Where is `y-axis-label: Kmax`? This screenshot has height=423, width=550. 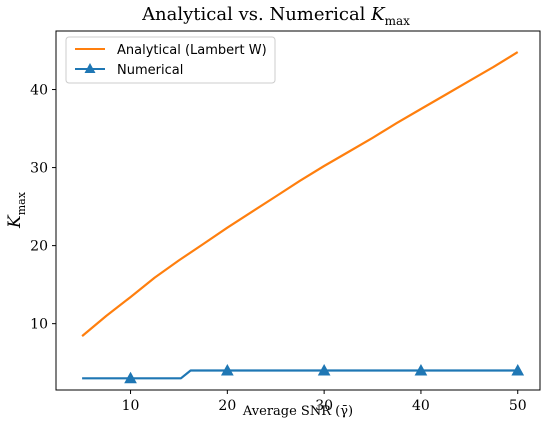 y-axis-label: Kmax is located at coordinates (16, 210).